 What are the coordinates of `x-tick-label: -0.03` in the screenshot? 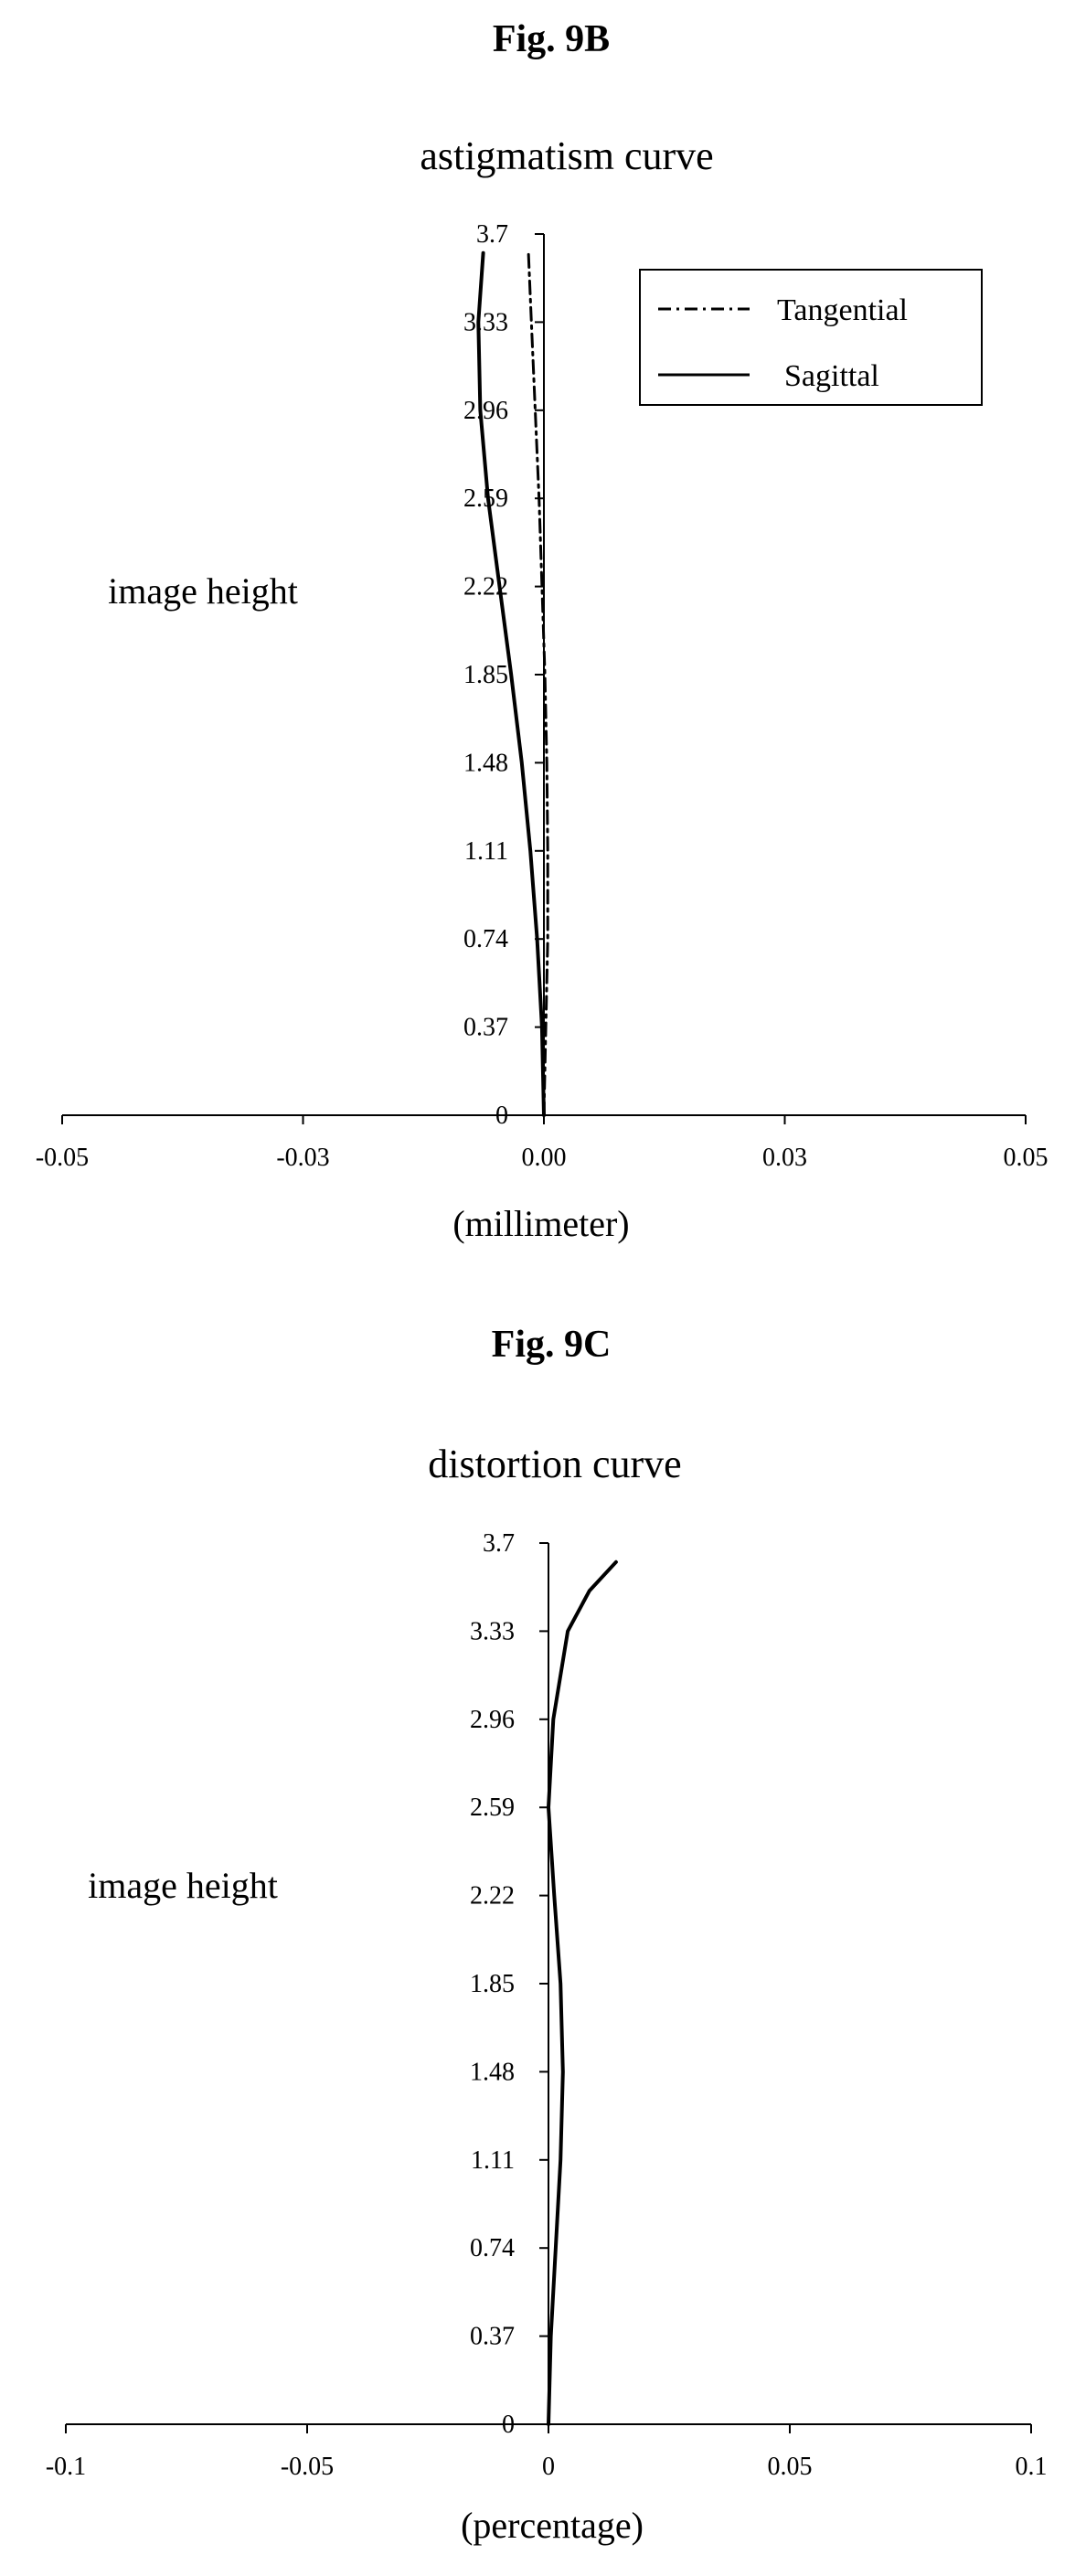 It's located at (302, 1158).